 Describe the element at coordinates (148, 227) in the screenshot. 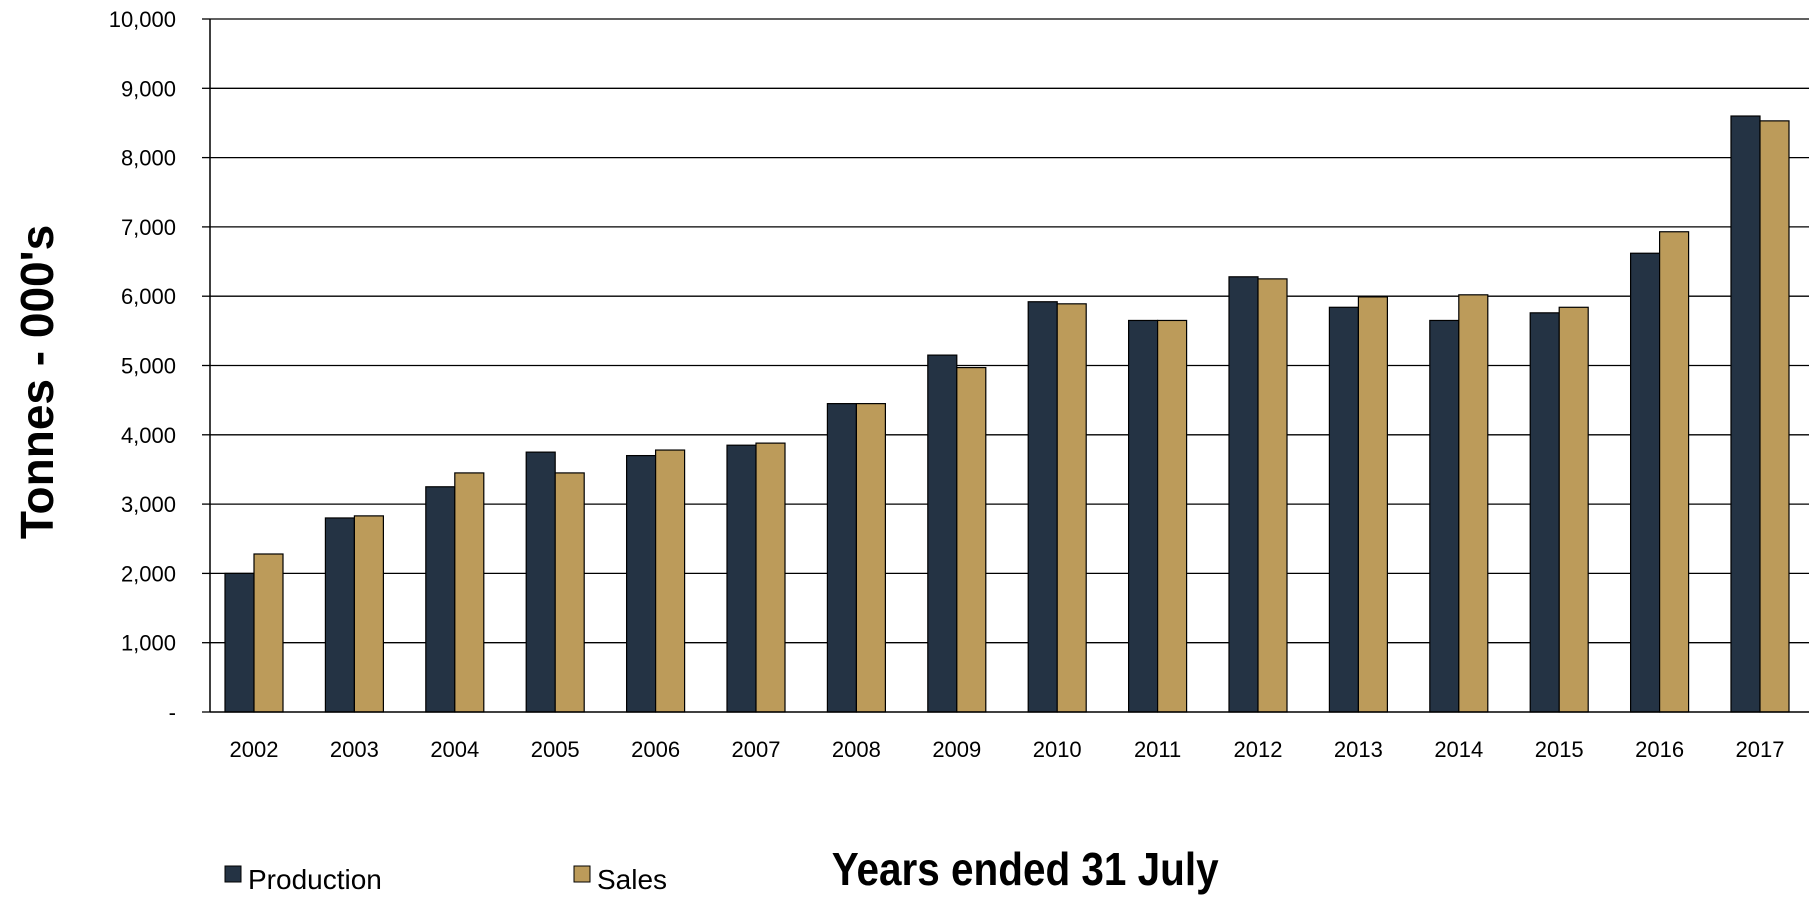

I see `y-tick-label: 7,000` at that location.